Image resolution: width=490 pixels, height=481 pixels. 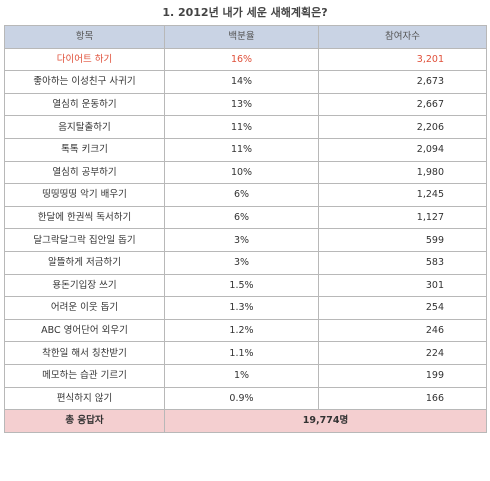 I want to click on row-count: 1,245, so click(x=402, y=195).